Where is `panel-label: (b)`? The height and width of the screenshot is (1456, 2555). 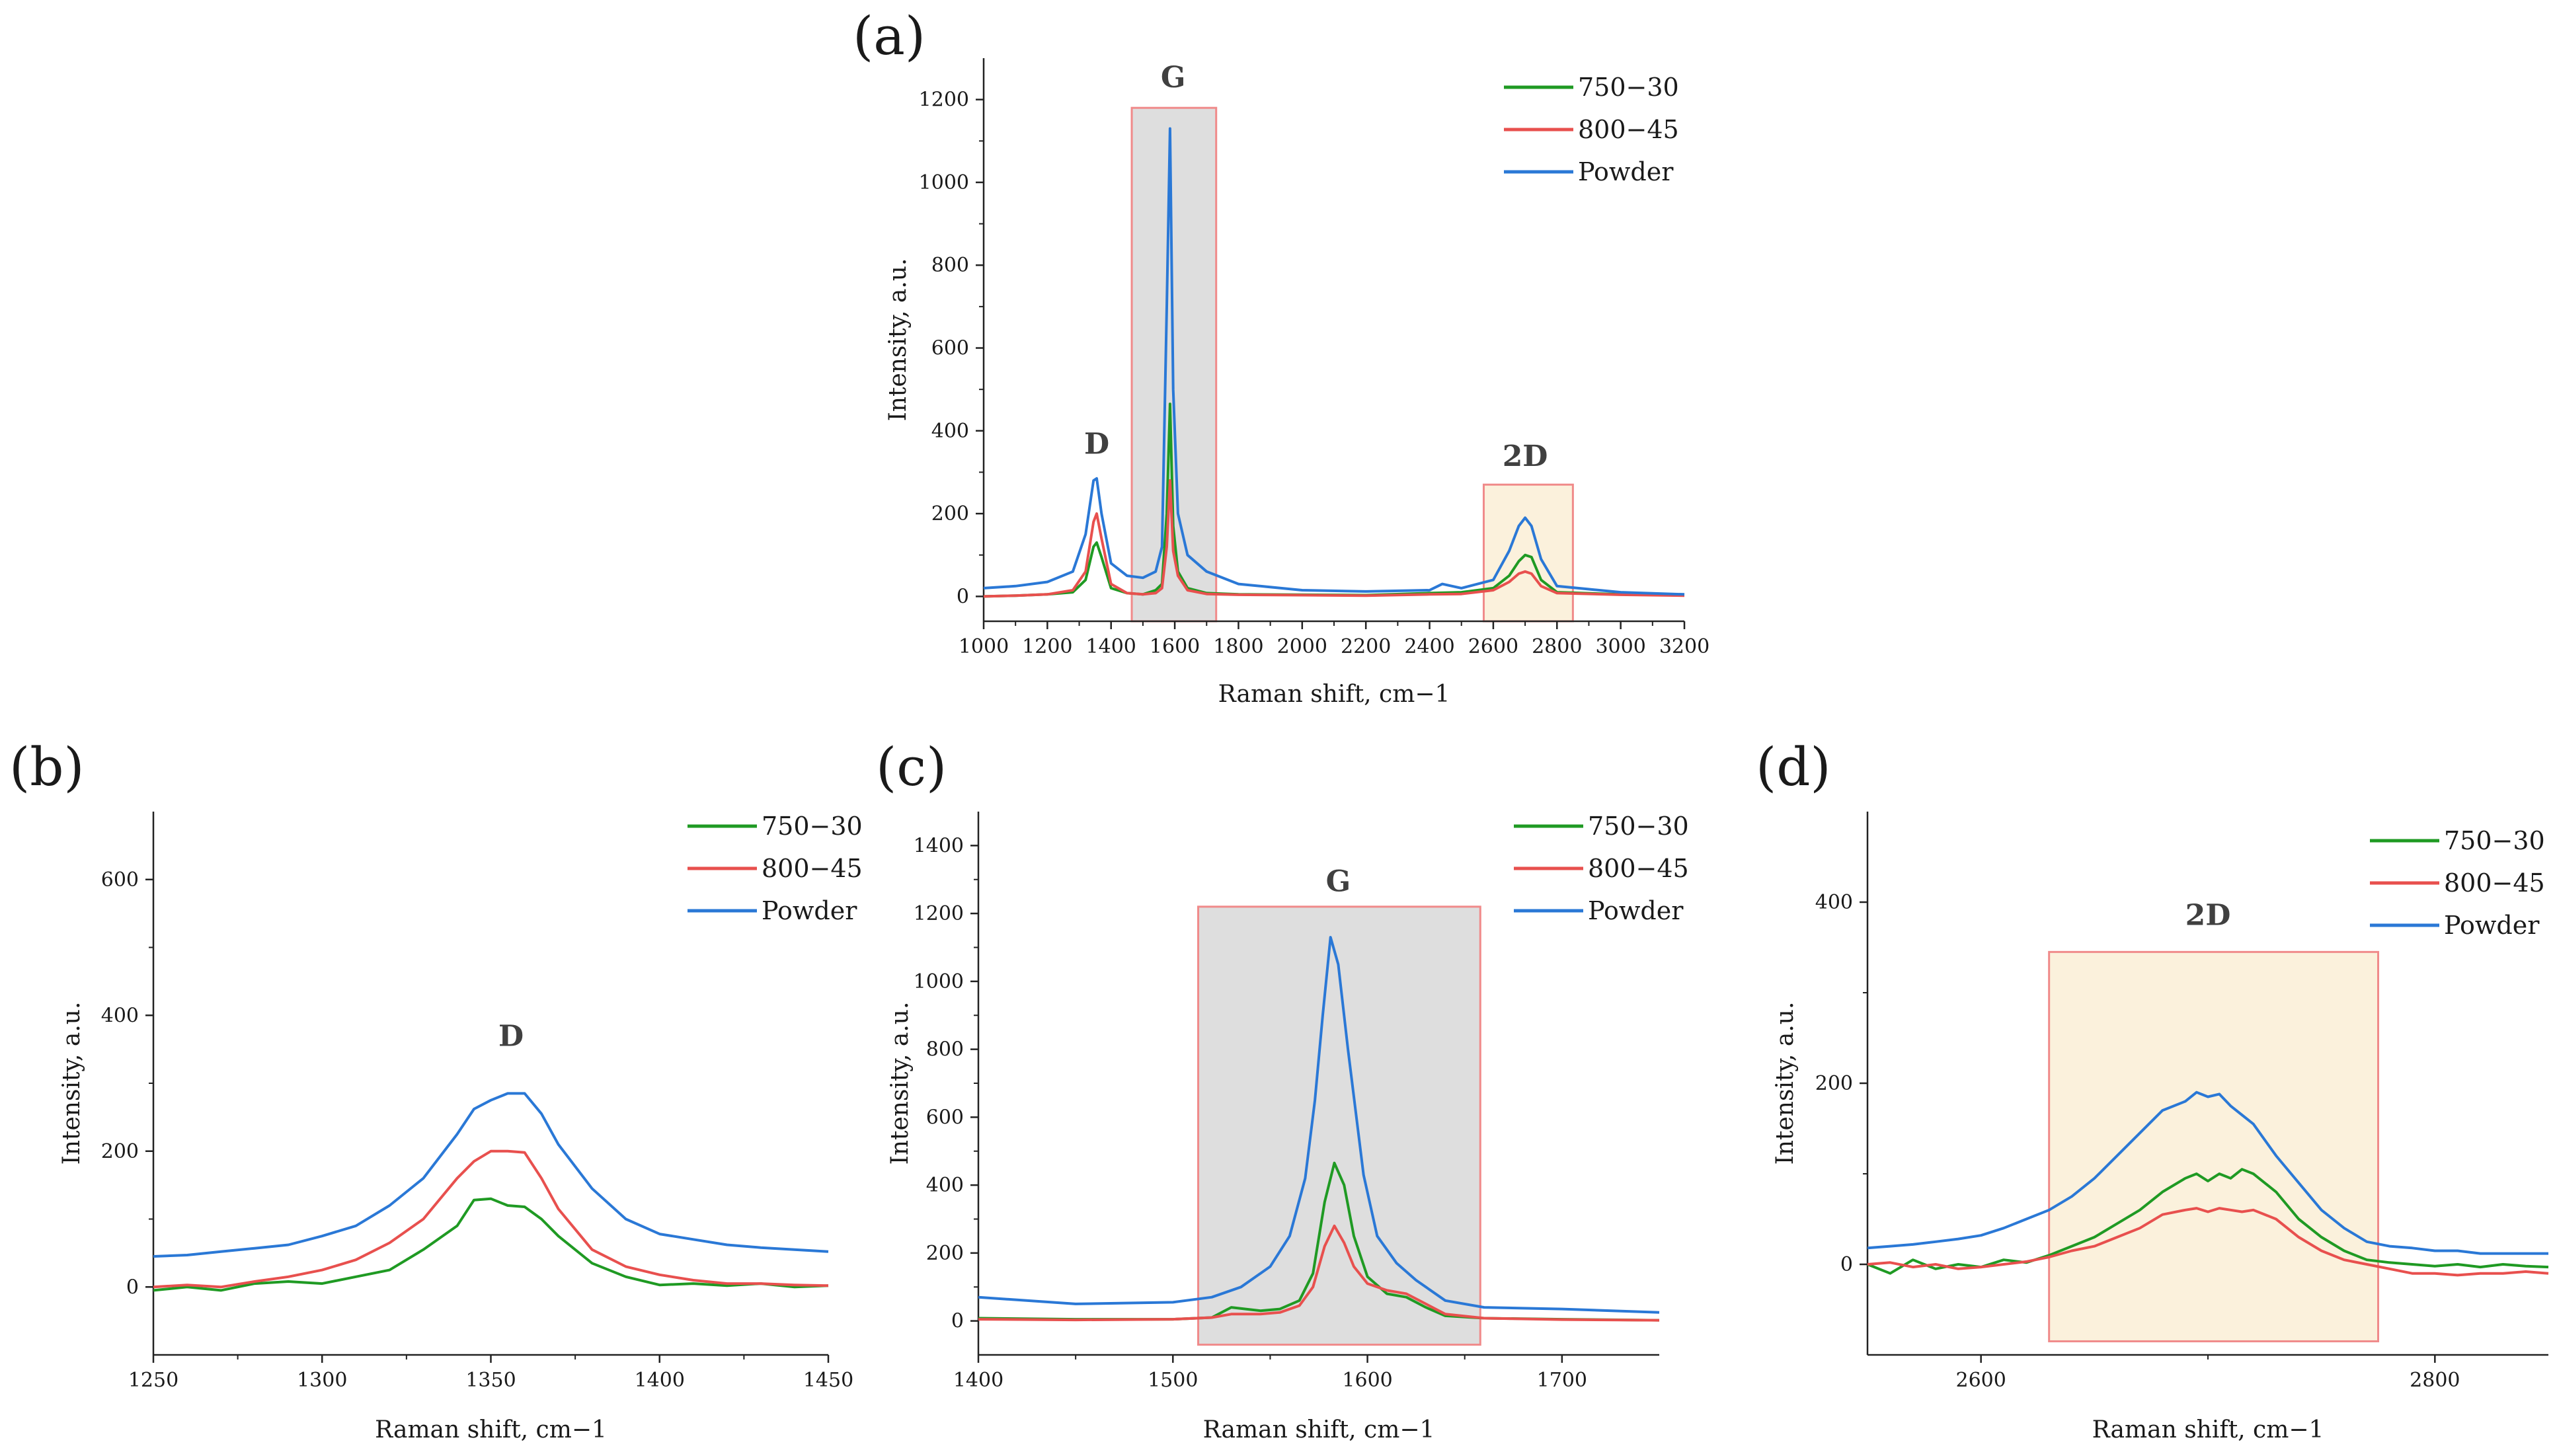 panel-label: (b) is located at coordinates (47, 767).